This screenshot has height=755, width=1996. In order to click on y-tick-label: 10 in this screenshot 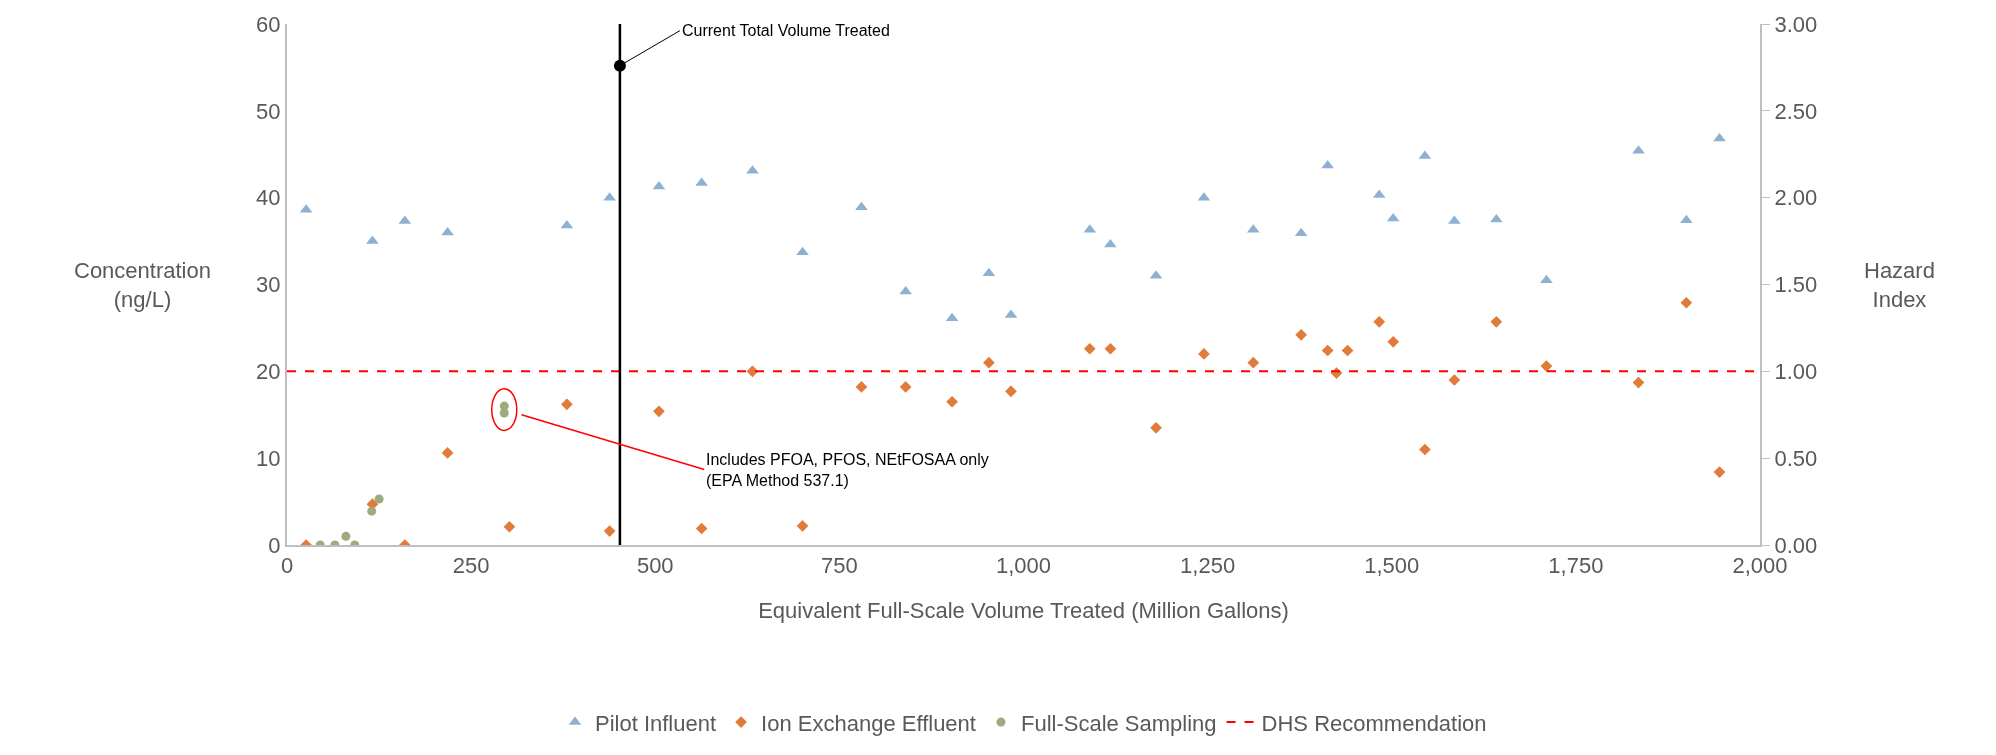, I will do `click(268, 458)`.